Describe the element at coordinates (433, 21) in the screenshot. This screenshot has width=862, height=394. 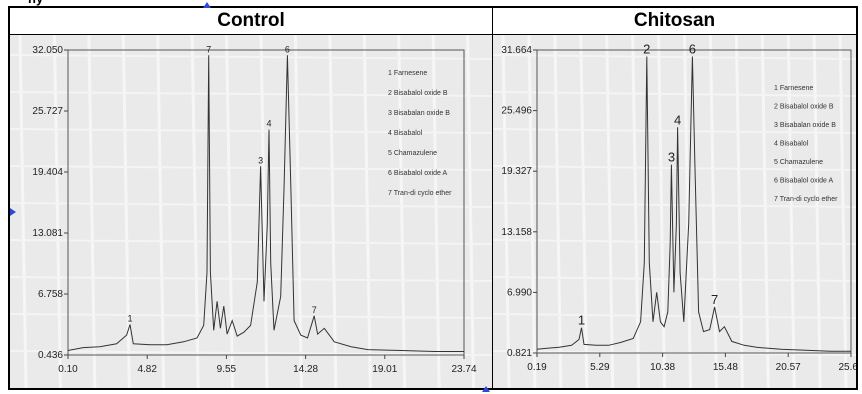
I see `header-row: Control Chitosan` at that location.